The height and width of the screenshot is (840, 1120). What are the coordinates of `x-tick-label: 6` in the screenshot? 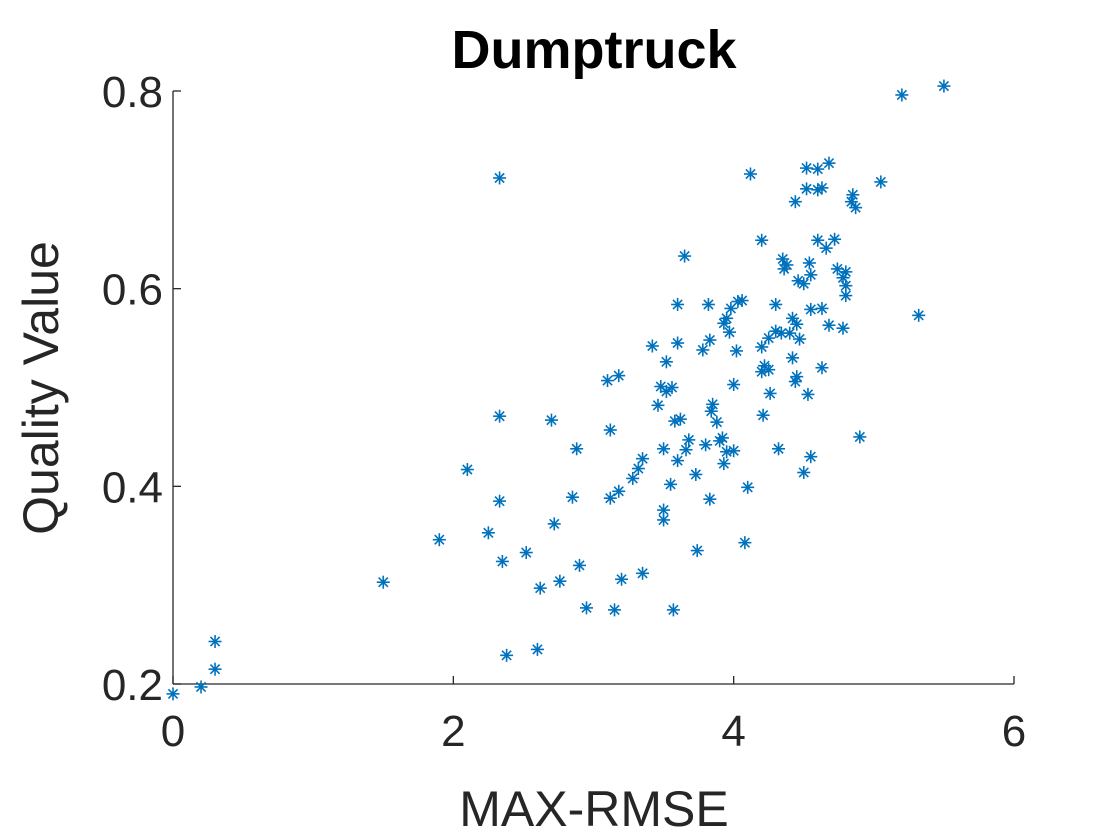 It's located at (1014, 731).